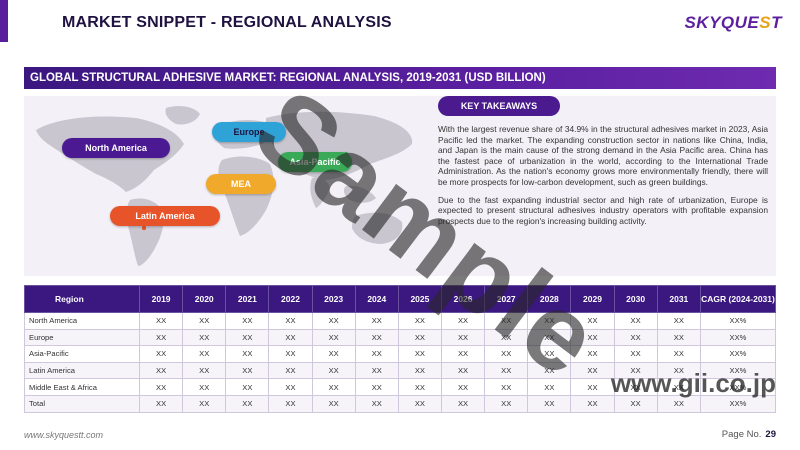  What do you see at coordinates (400, 403) in the screenshot?
I see `table-row: Total XX XX XX XX XX XX XX XX XX XX XX XX XX XX%` at bounding box center [400, 403].